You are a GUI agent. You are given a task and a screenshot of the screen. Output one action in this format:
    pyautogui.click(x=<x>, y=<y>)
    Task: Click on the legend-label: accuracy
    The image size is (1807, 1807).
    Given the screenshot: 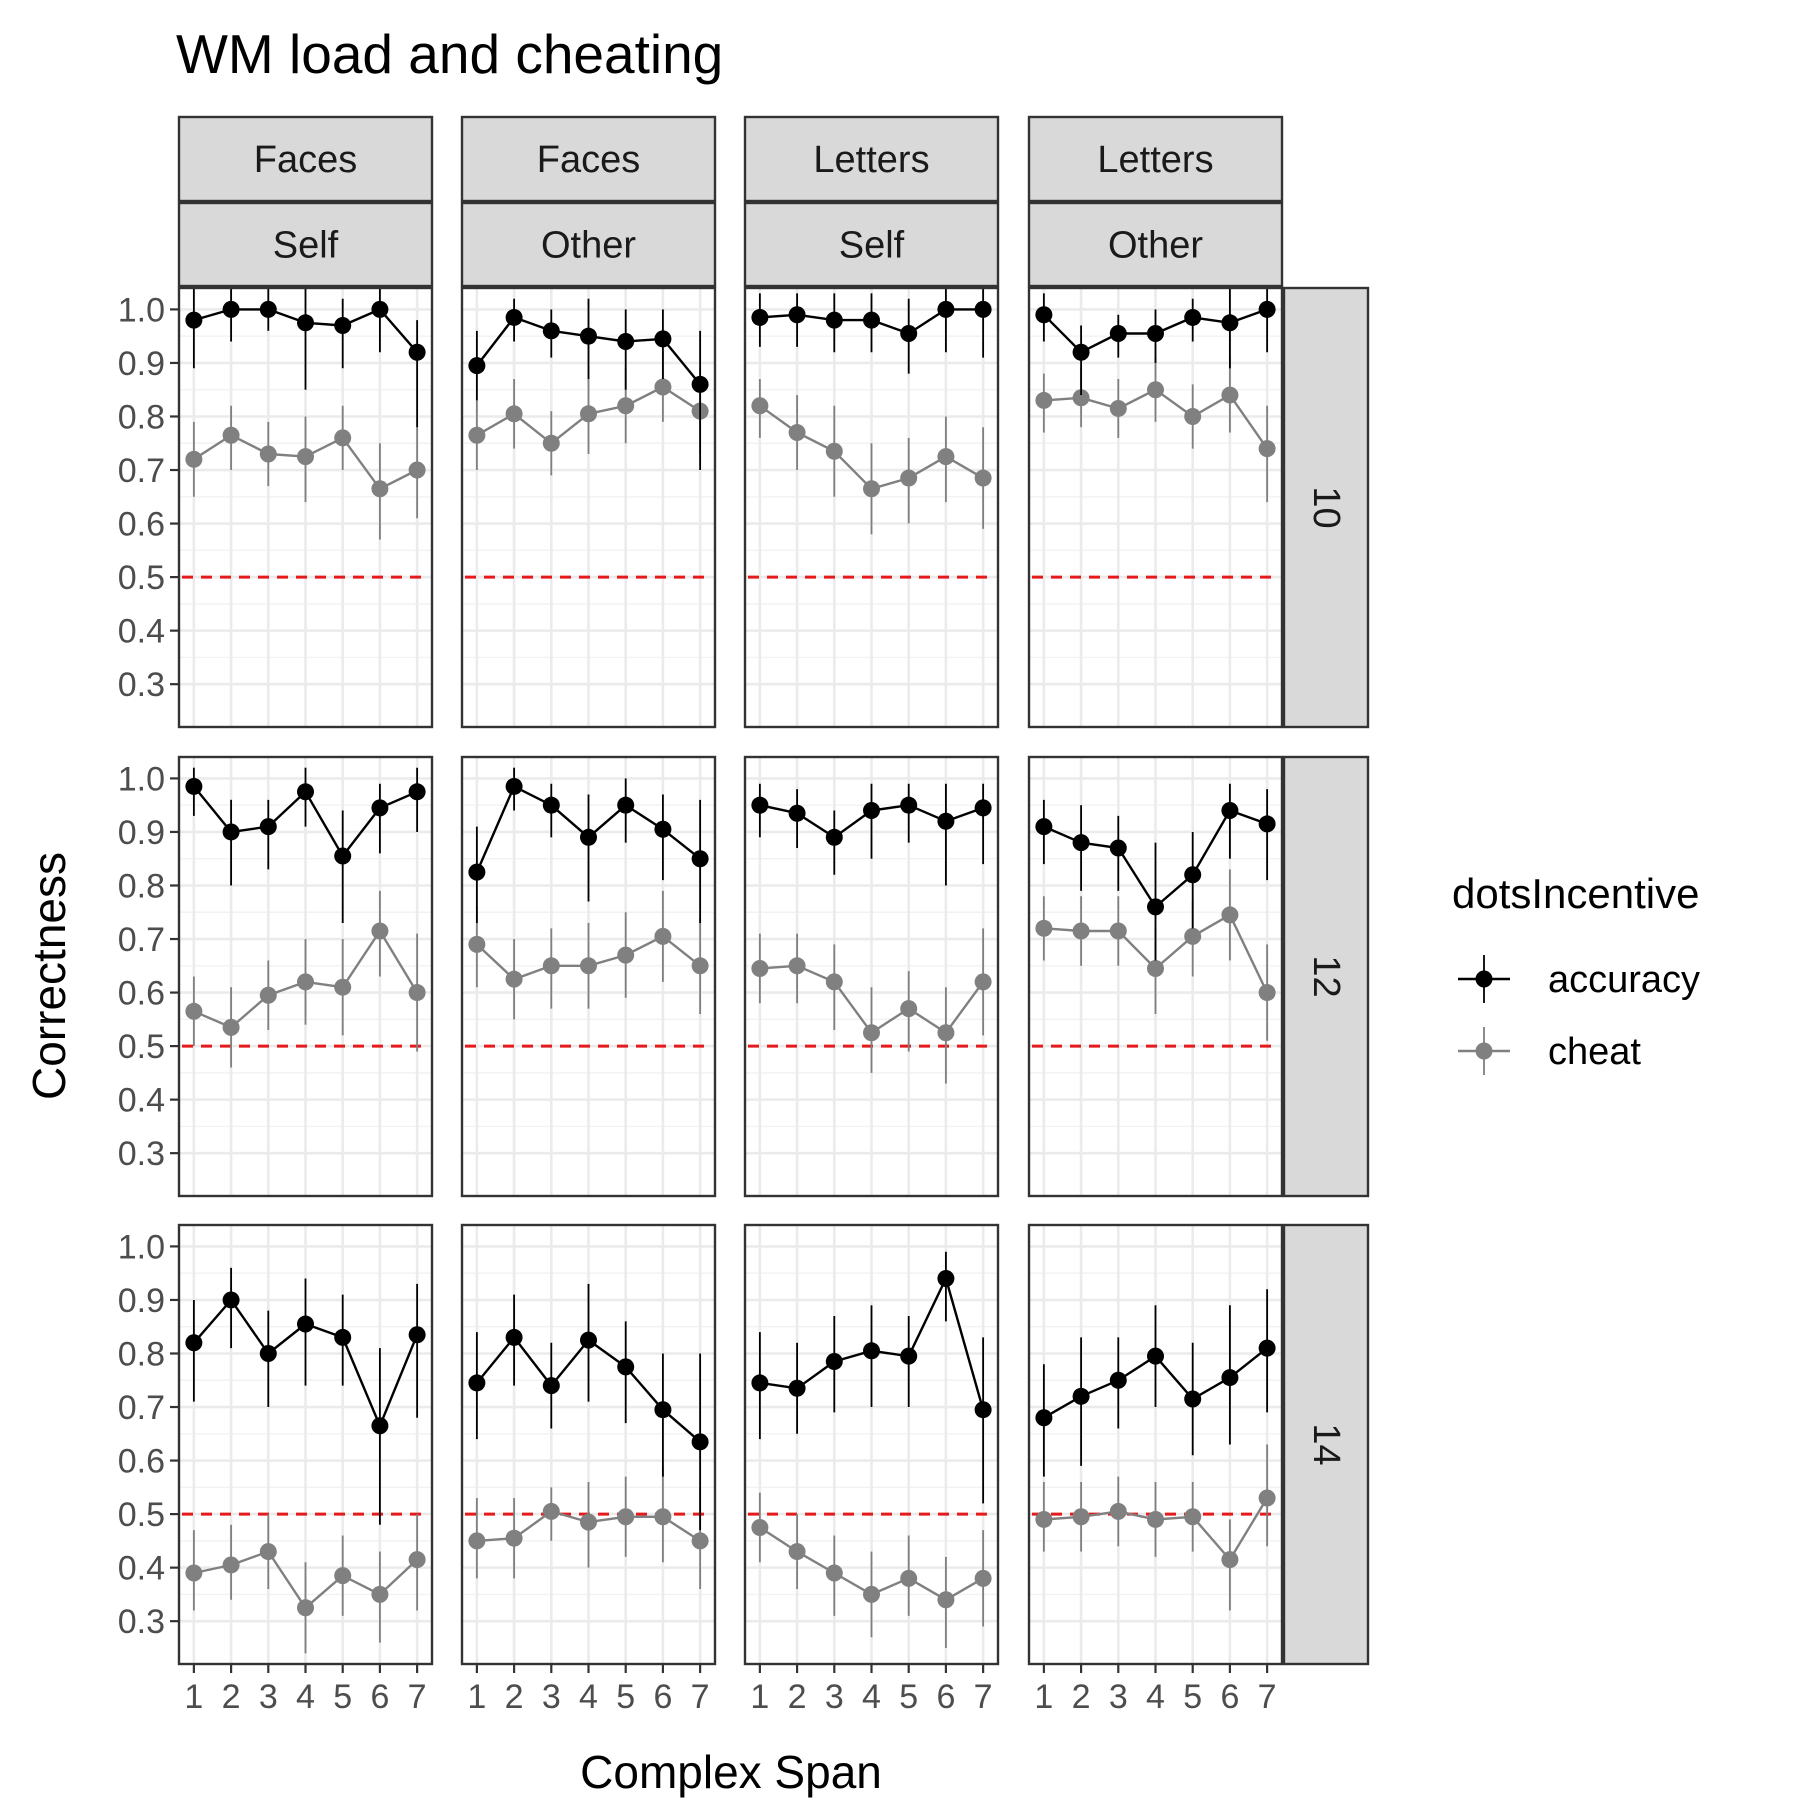 What is the action you would take?
    pyautogui.click(x=1624, y=980)
    